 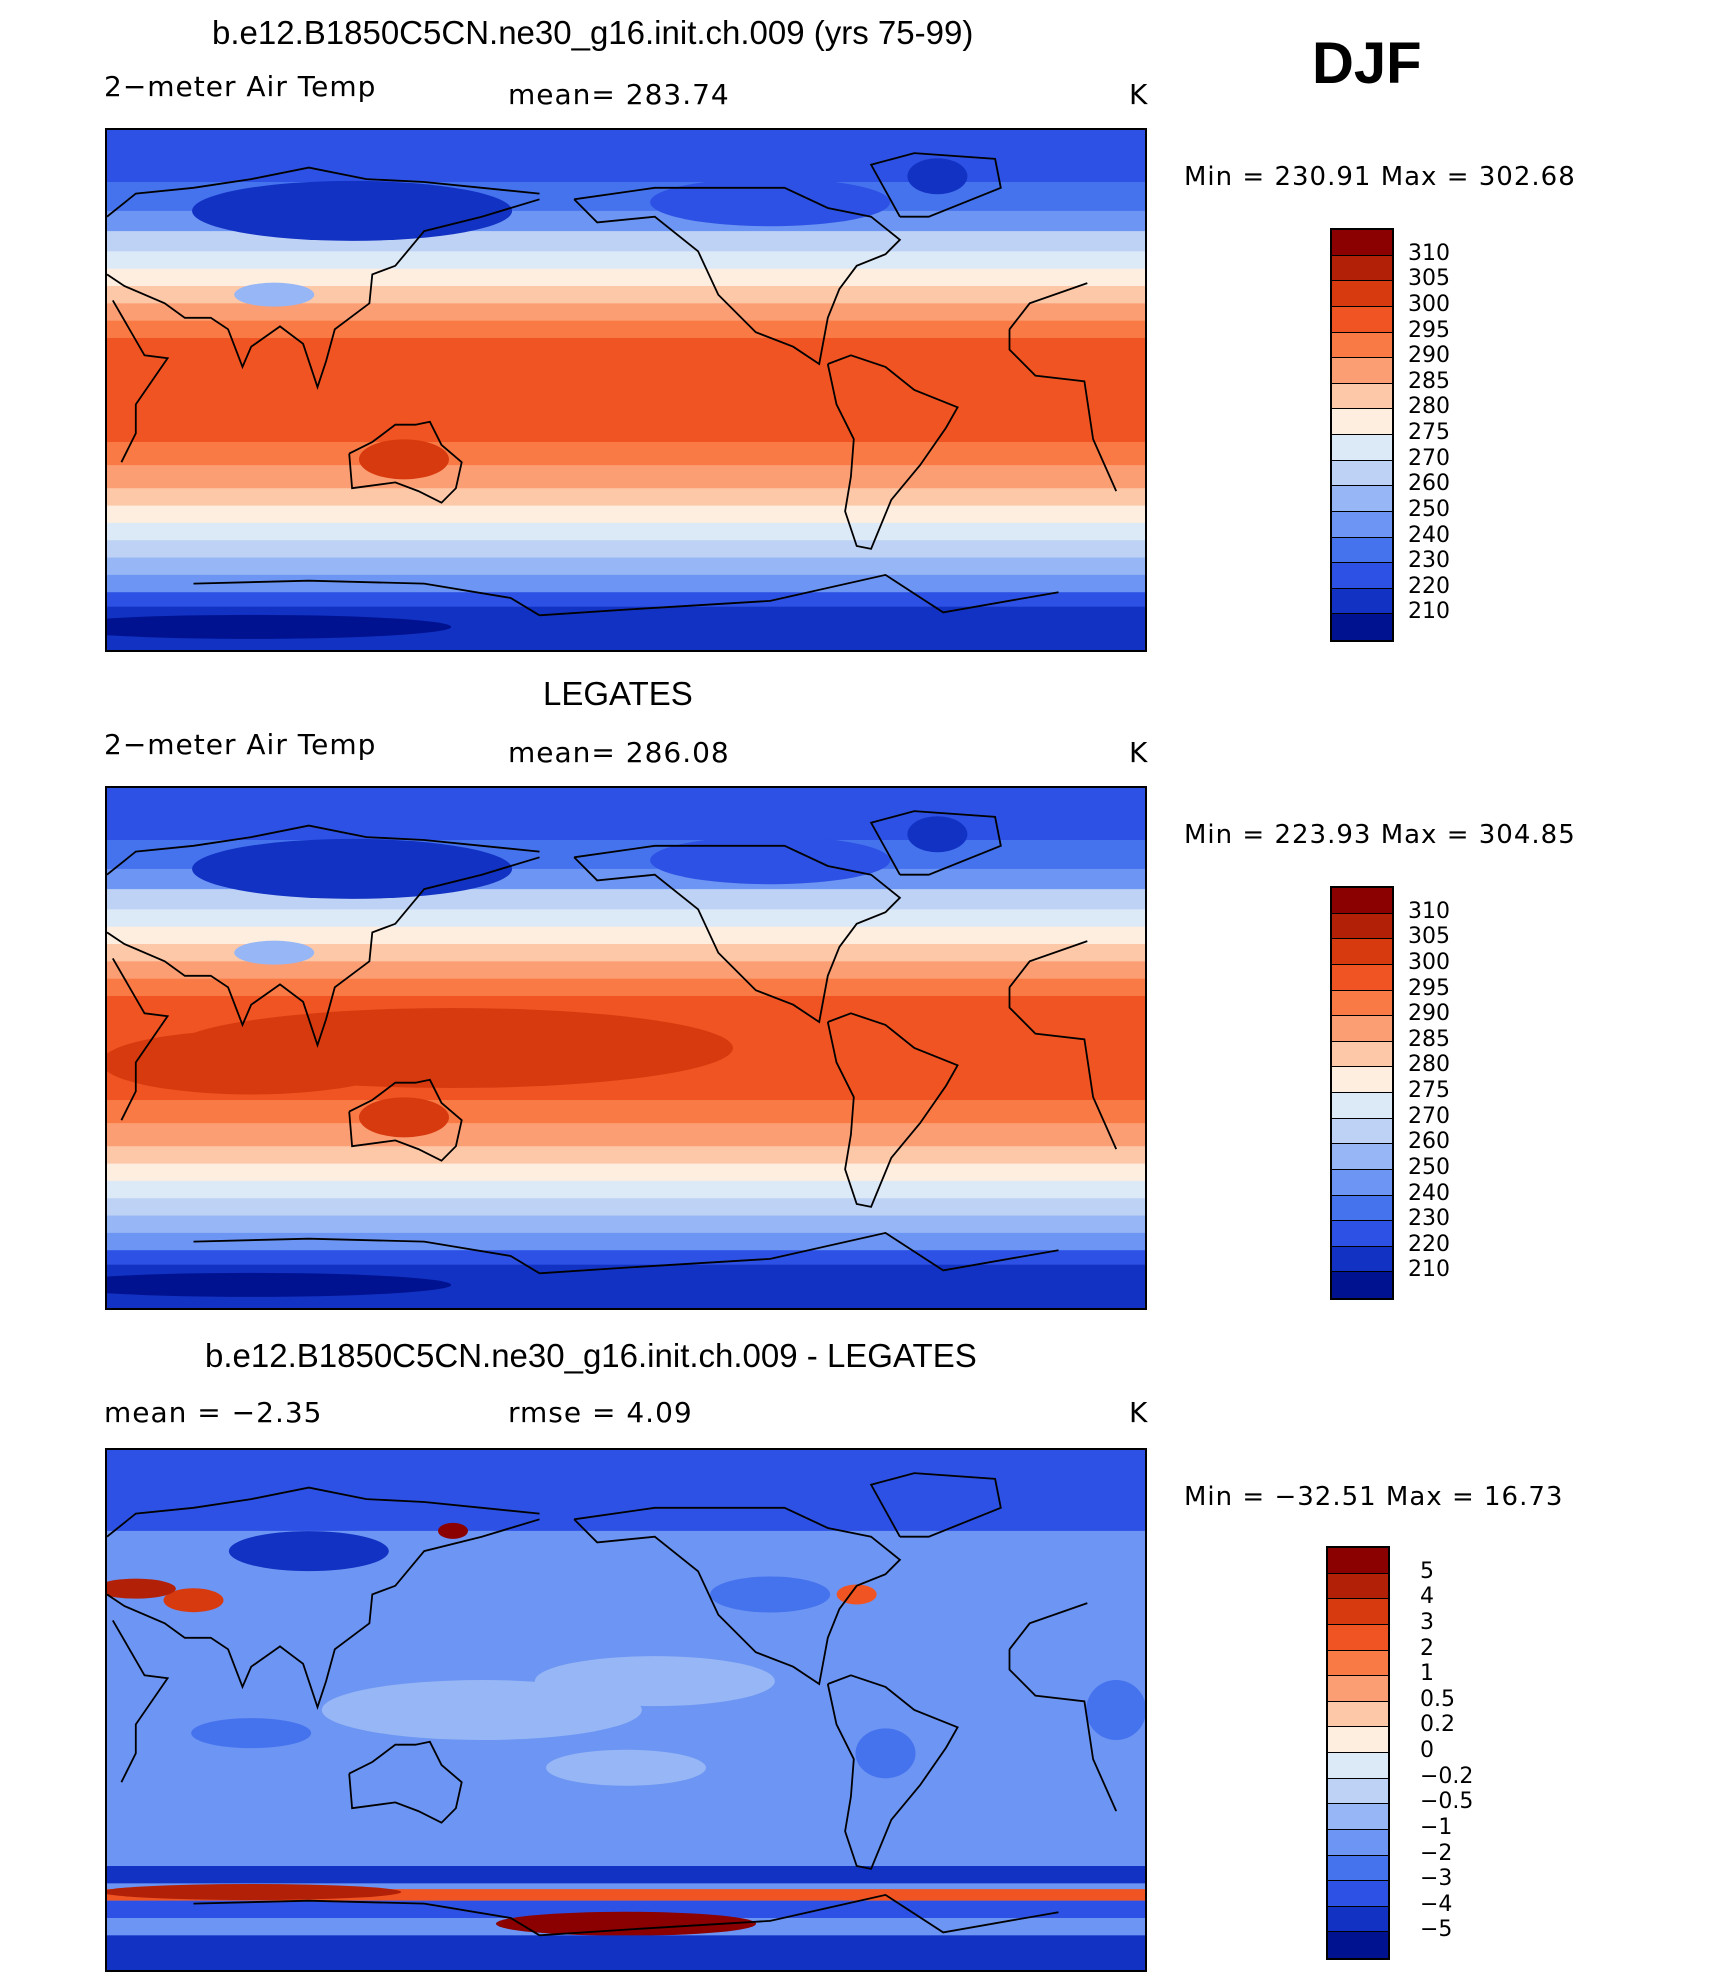 What do you see at coordinates (1429, 1014) in the screenshot?
I see `colorbar-tick-label: 290` at bounding box center [1429, 1014].